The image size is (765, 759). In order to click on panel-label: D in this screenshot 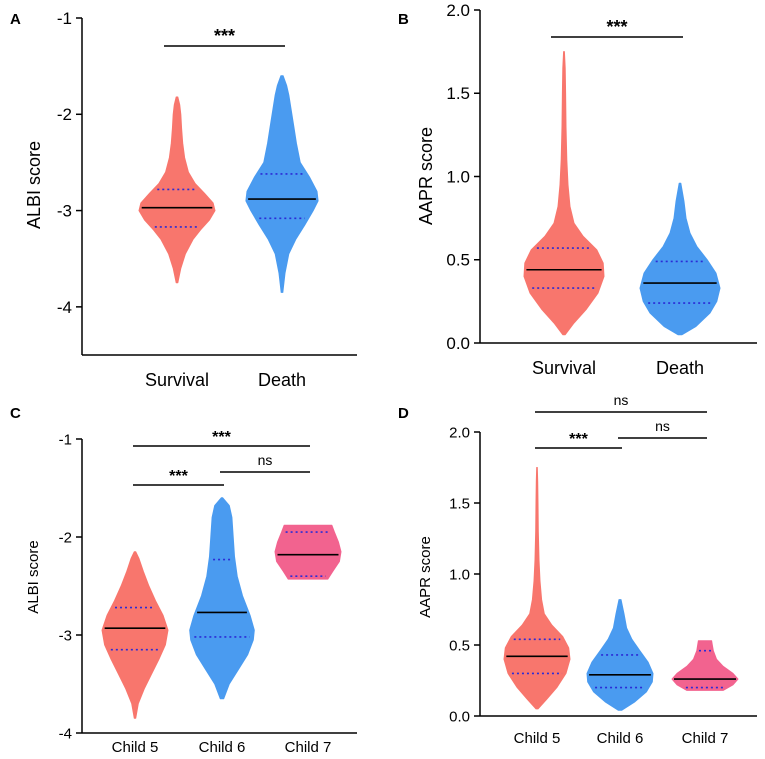, I will do `click(403, 413)`.